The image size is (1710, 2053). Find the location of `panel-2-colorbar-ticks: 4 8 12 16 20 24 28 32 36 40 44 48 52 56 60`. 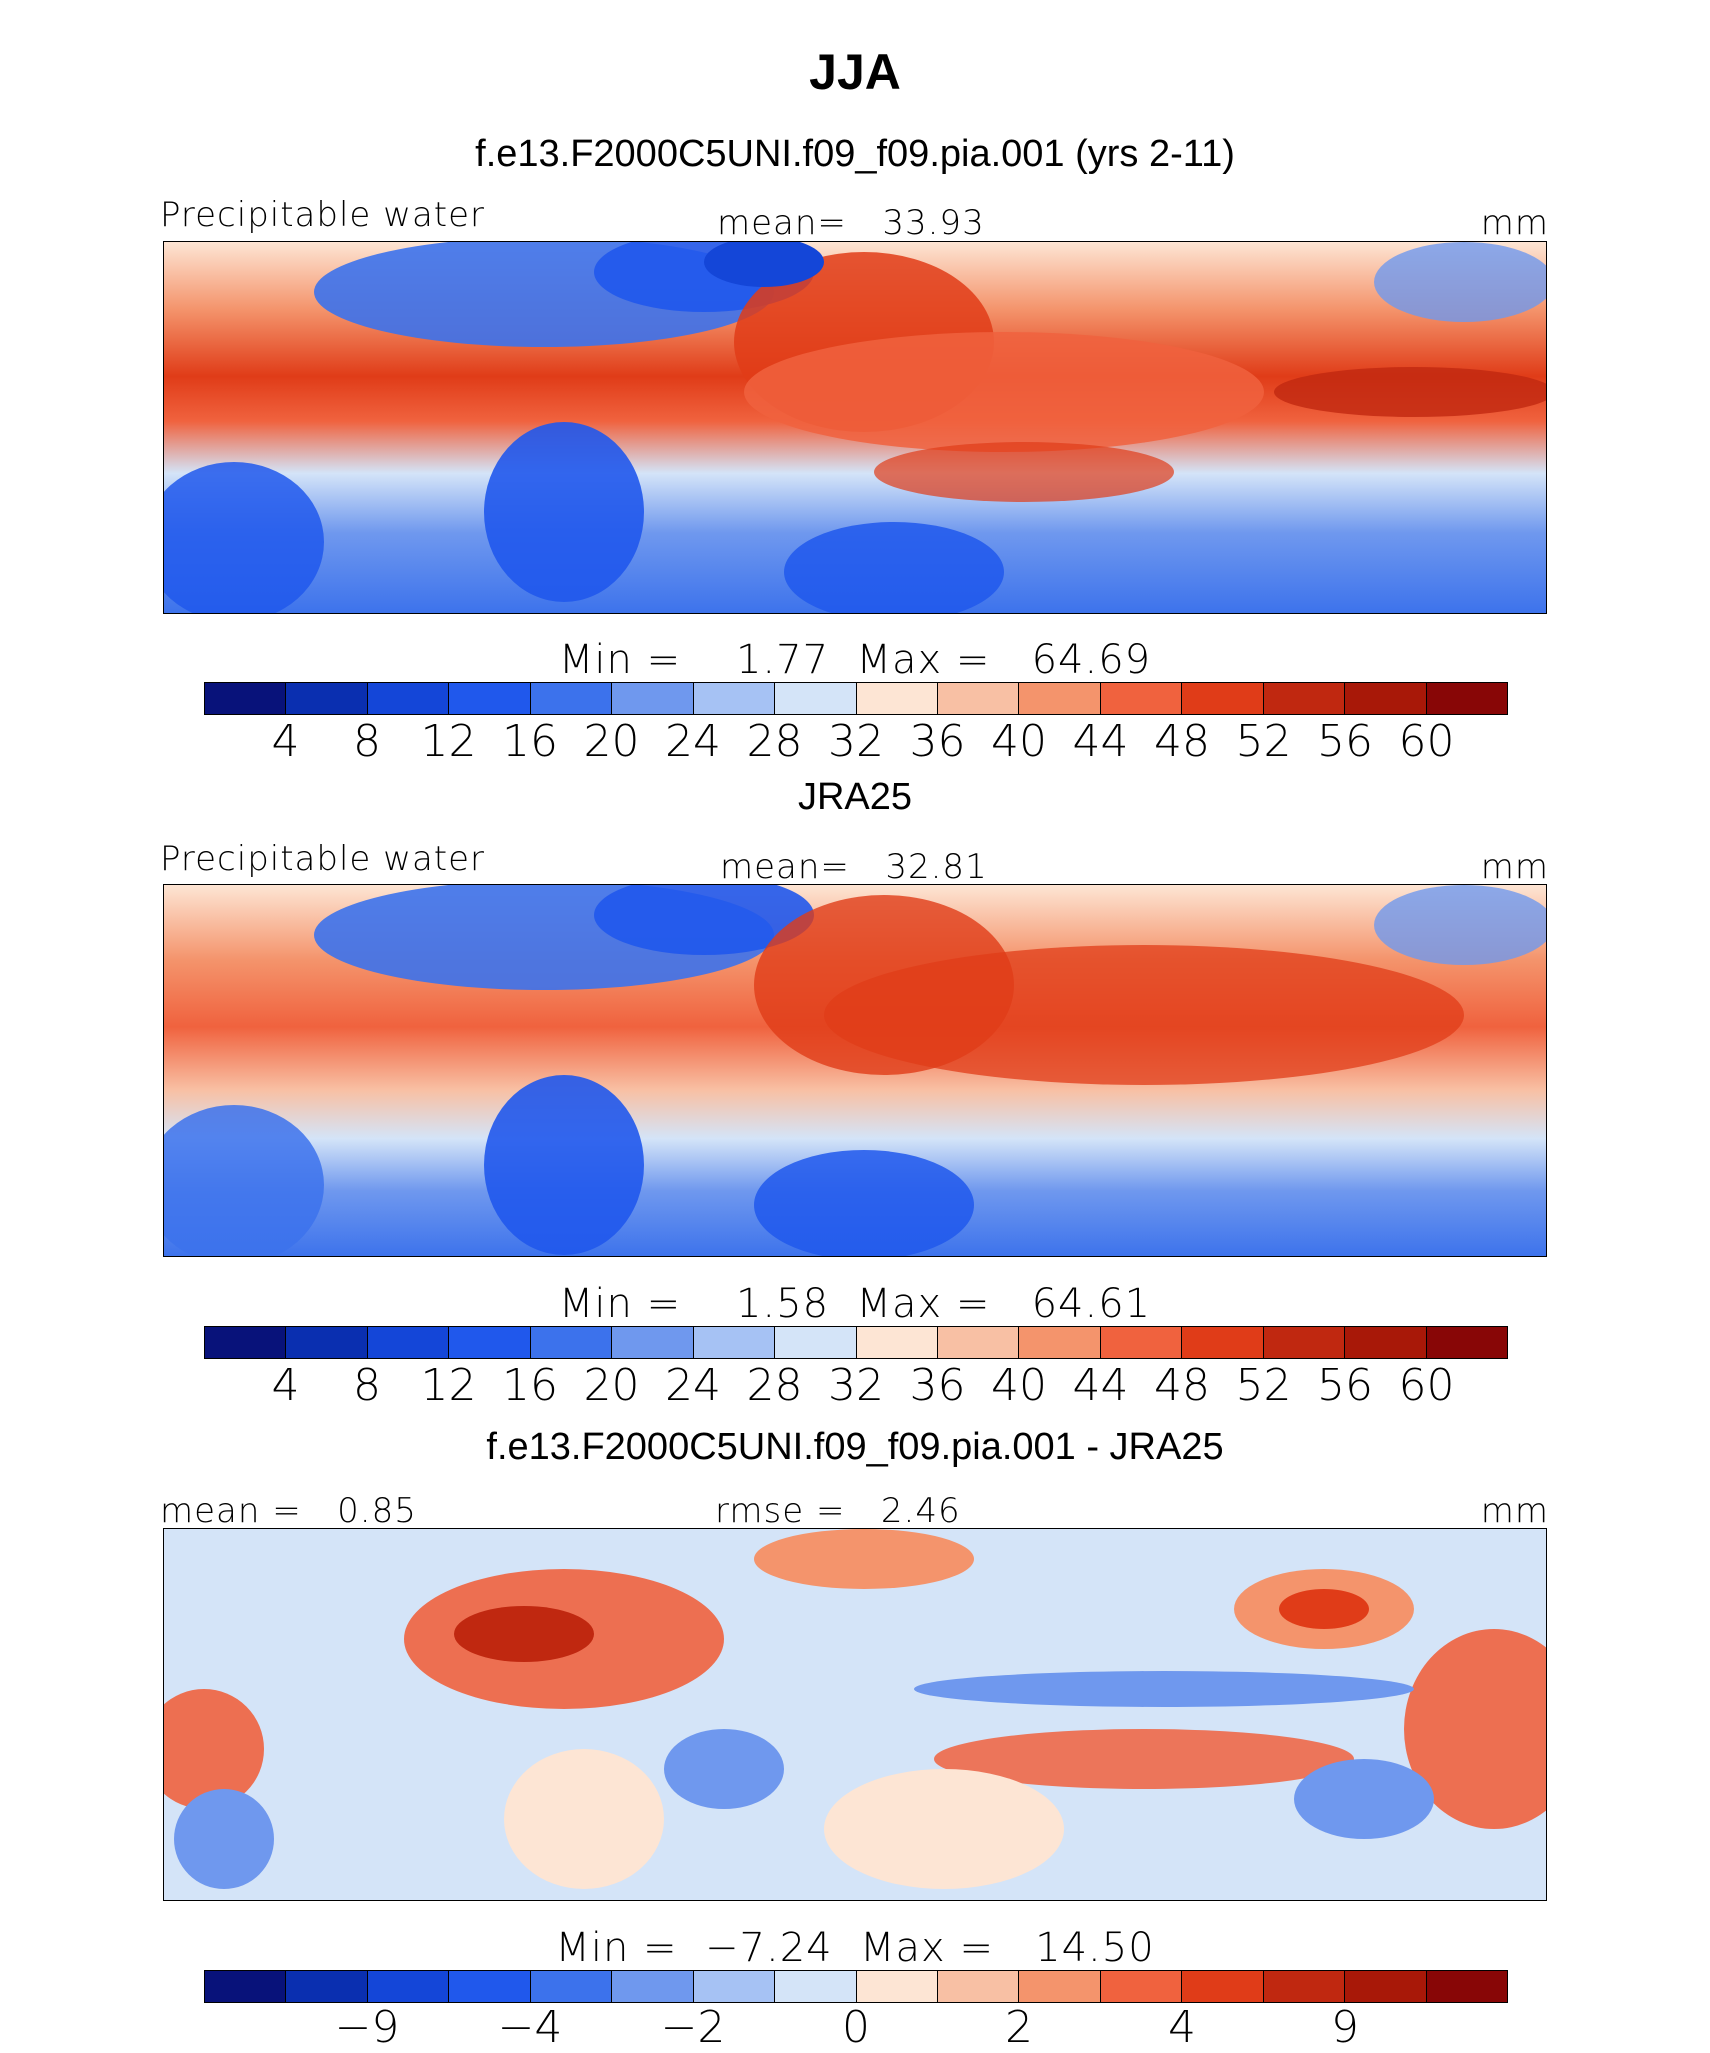

panel-2-colorbar-ticks: 4 8 12 16 20 24 28 32 36 40 44 48 52 56 60 is located at coordinates (856, 1387).